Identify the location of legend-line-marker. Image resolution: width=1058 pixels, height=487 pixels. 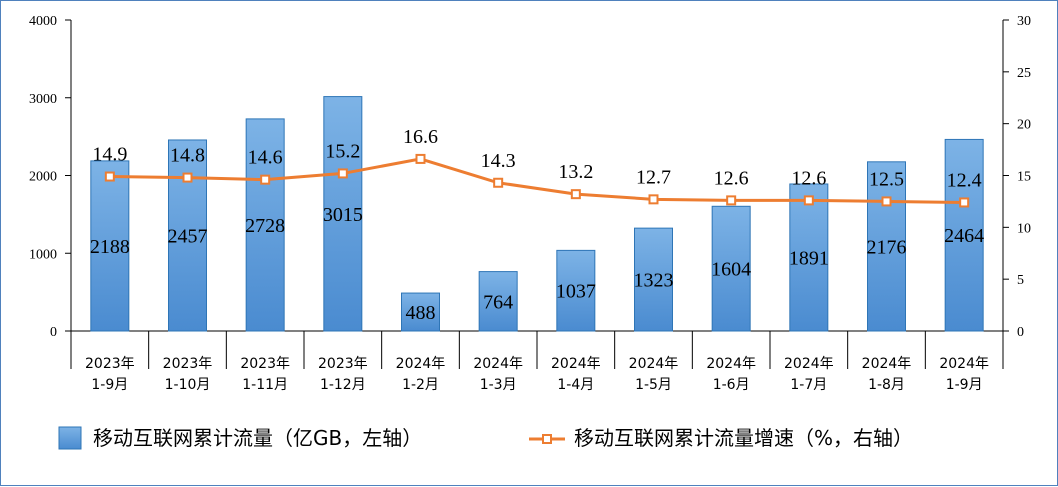
(547, 439).